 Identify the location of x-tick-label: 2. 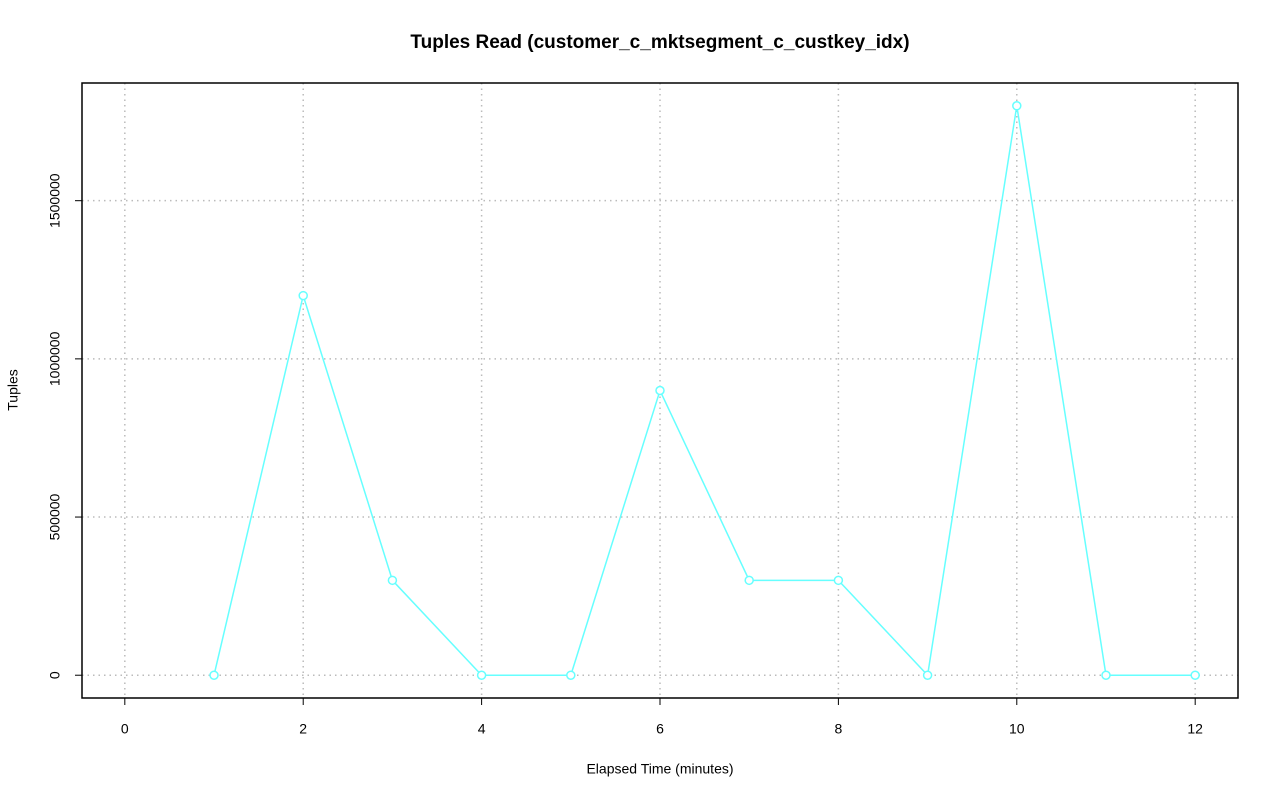
(303, 729).